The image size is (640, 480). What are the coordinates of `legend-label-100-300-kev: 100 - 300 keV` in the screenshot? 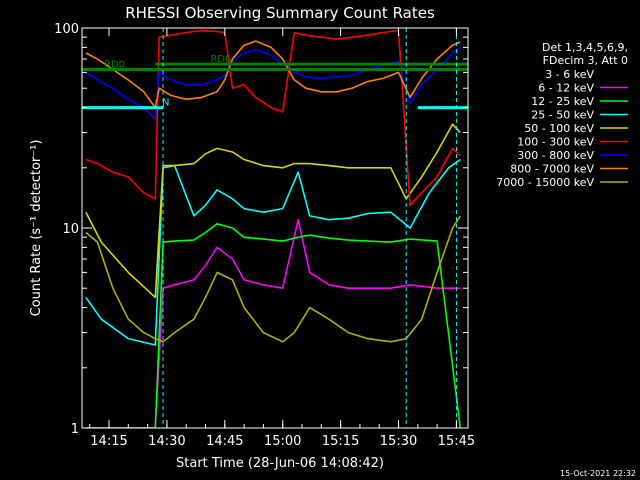 It's located at (555, 142).